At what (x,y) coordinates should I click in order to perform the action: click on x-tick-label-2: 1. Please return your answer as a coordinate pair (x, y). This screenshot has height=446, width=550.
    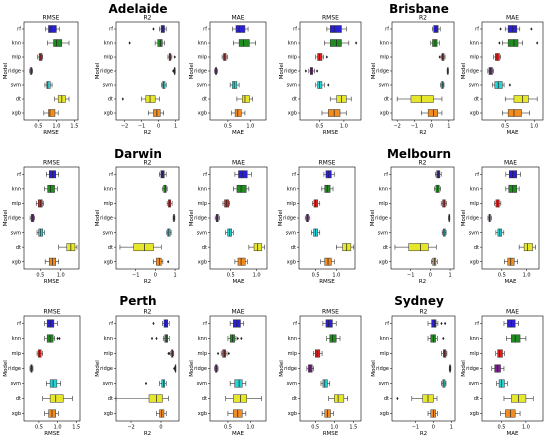
    Looking at the image, I should click on (451, 428).